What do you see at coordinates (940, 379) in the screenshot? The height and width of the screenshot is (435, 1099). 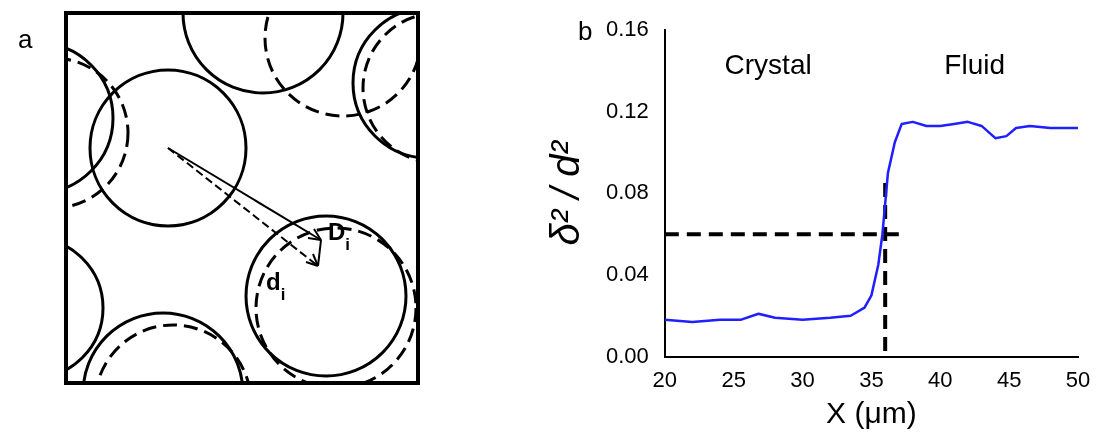 I see `x-tick-label: 40` at bounding box center [940, 379].